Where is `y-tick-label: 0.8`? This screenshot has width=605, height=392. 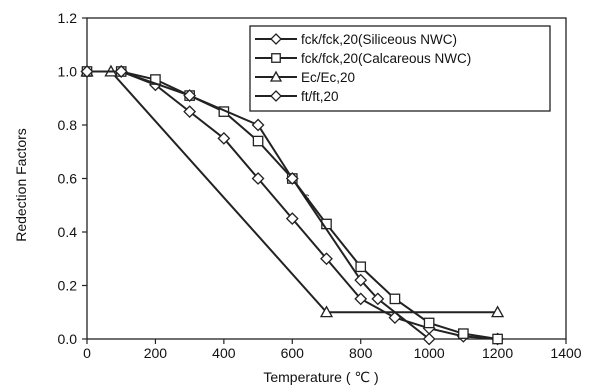 y-tick-label: 0.8 is located at coordinates (68, 125).